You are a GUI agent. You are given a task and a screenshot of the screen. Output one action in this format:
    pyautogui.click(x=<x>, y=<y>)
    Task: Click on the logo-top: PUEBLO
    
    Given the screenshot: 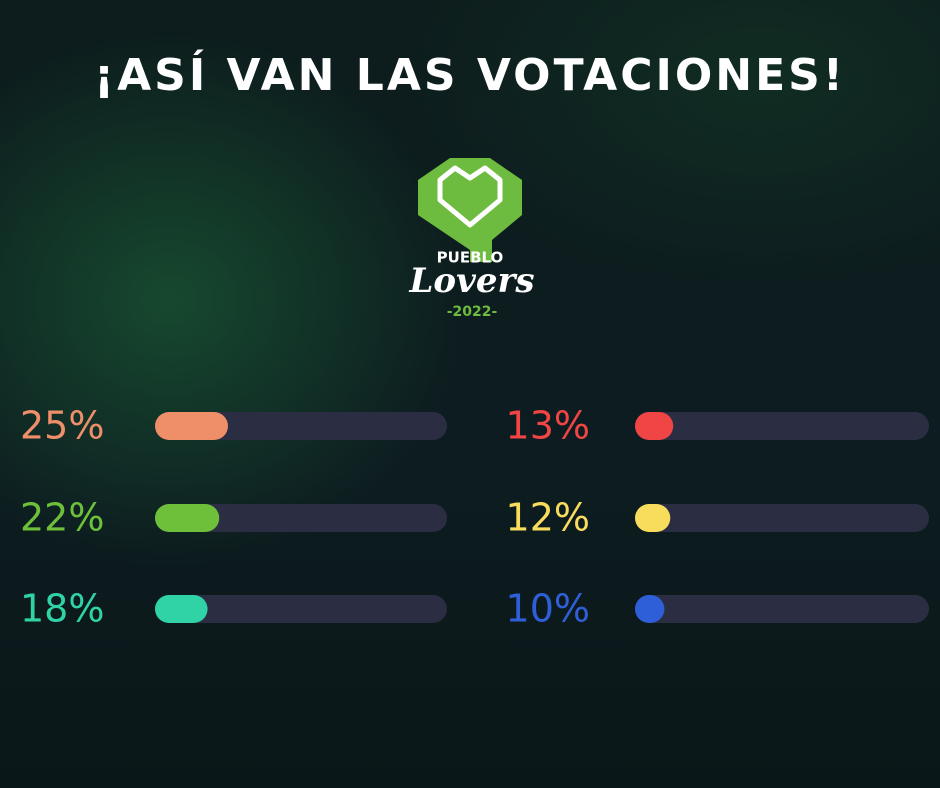 What is the action you would take?
    pyautogui.click(x=470, y=258)
    